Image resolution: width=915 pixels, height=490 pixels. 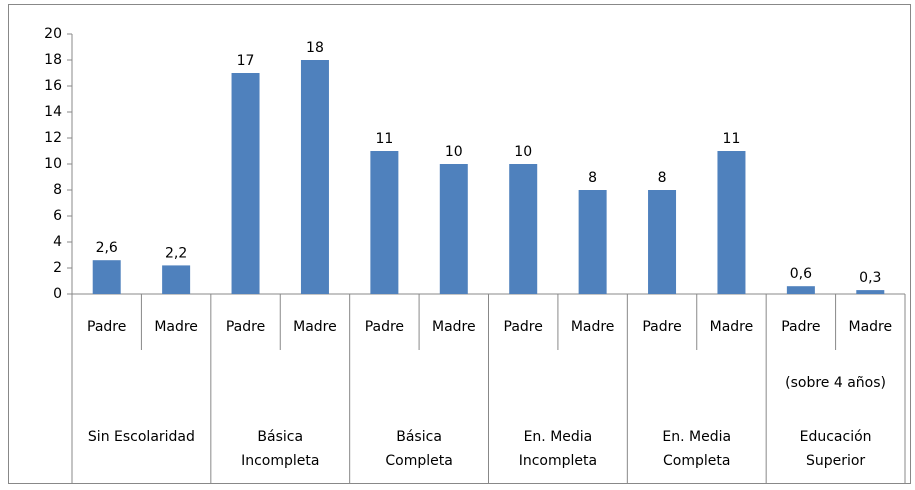 What do you see at coordinates (835, 461) in the screenshot?
I see `group-label: Superior` at bounding box center [835, 461].